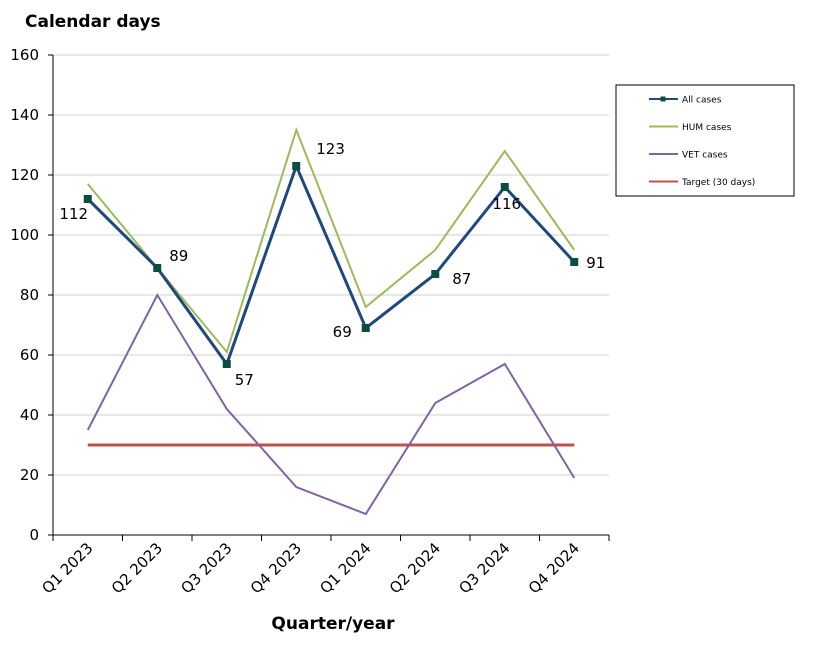  What do you see at coordinates (461, 279) in the screenshot?
I see `data-label: 87` at bounding box center [461, 279].